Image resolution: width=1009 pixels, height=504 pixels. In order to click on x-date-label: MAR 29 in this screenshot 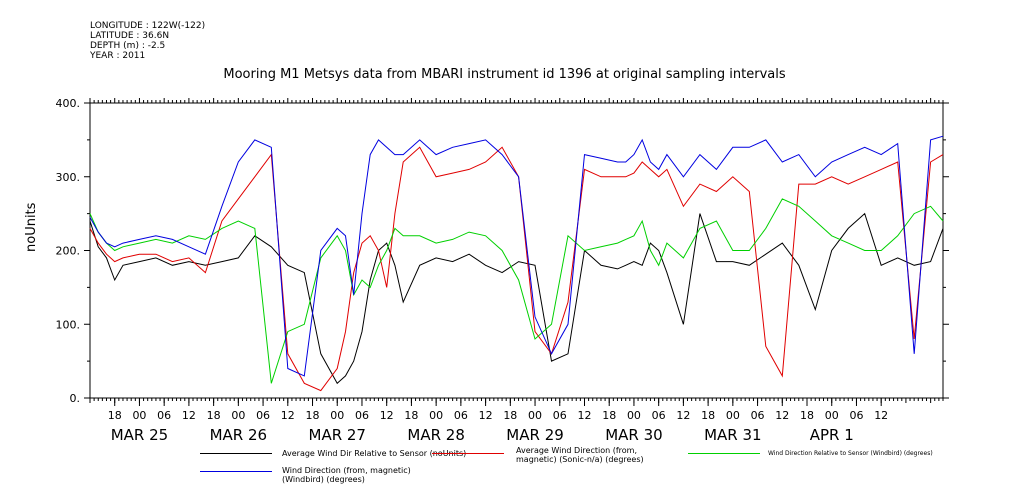, I will do `click(534, 435)`.